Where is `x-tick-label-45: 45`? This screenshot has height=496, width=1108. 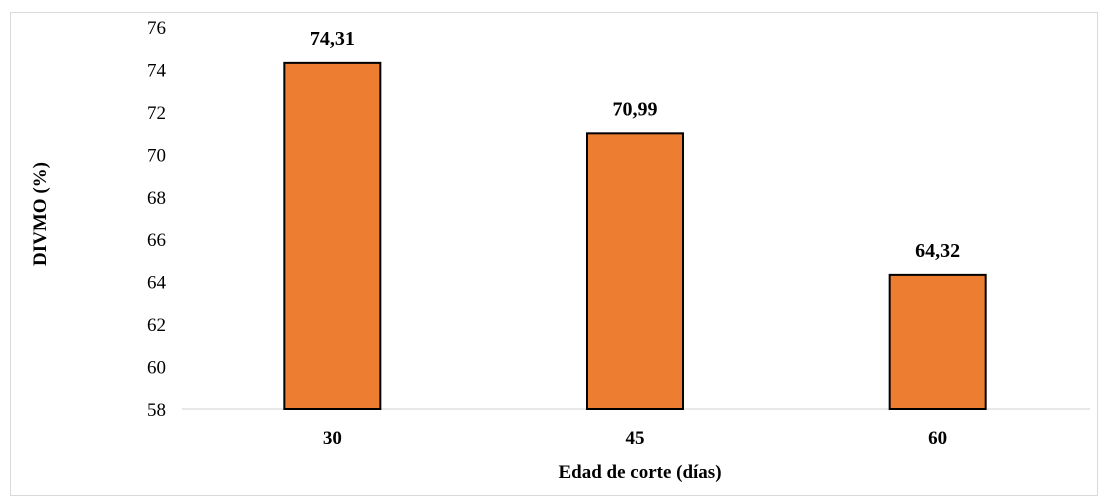
x-tick-label-45: 45 is located at coordinates (635, 438).